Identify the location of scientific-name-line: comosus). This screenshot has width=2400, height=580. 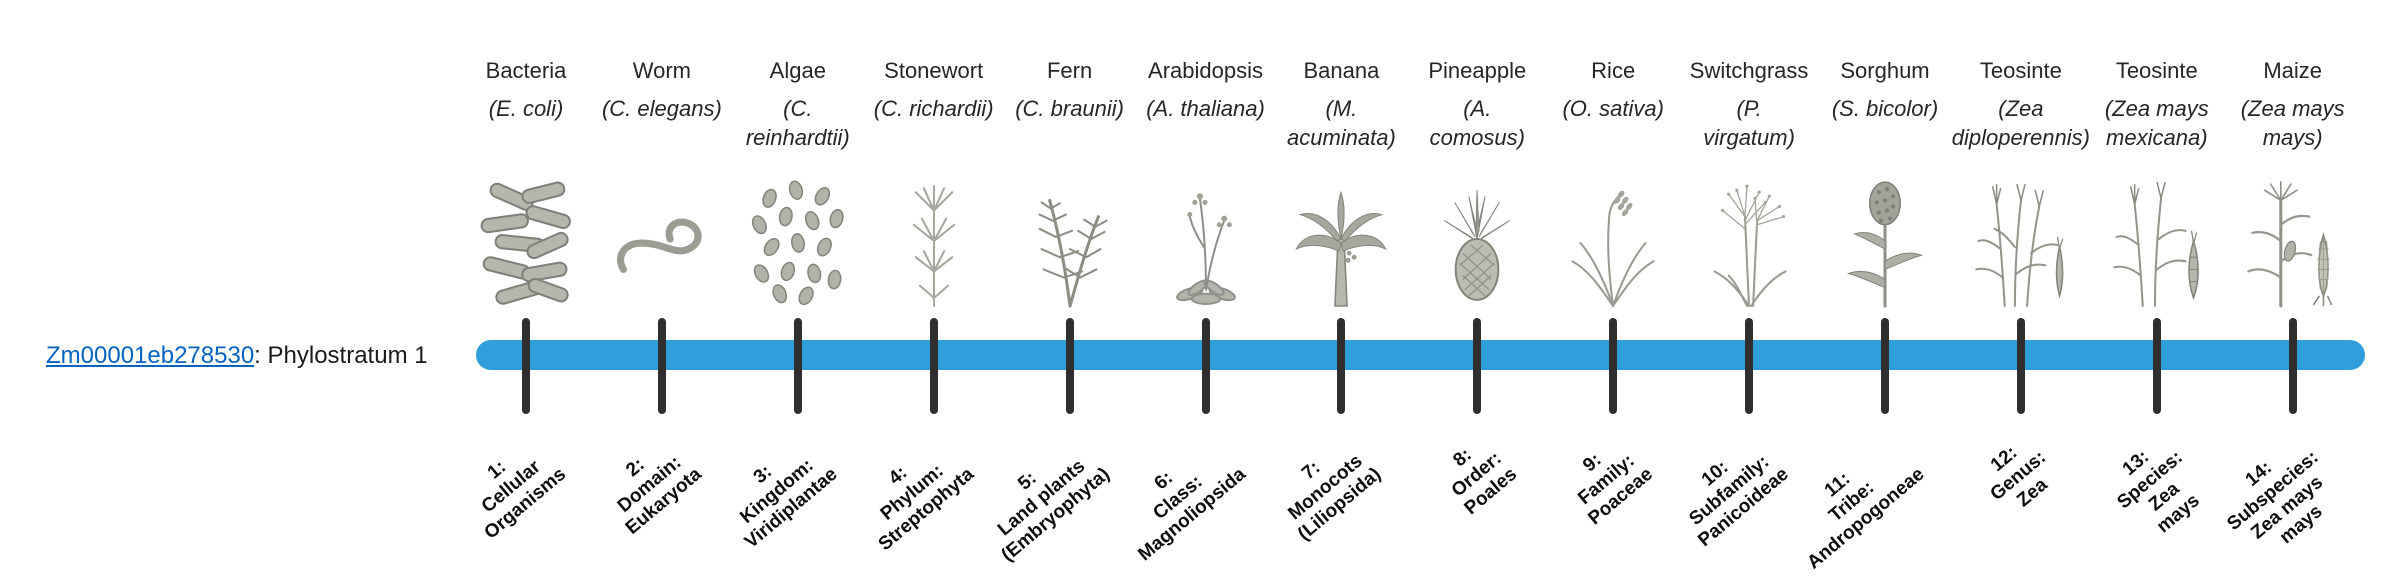
(1477, 137).